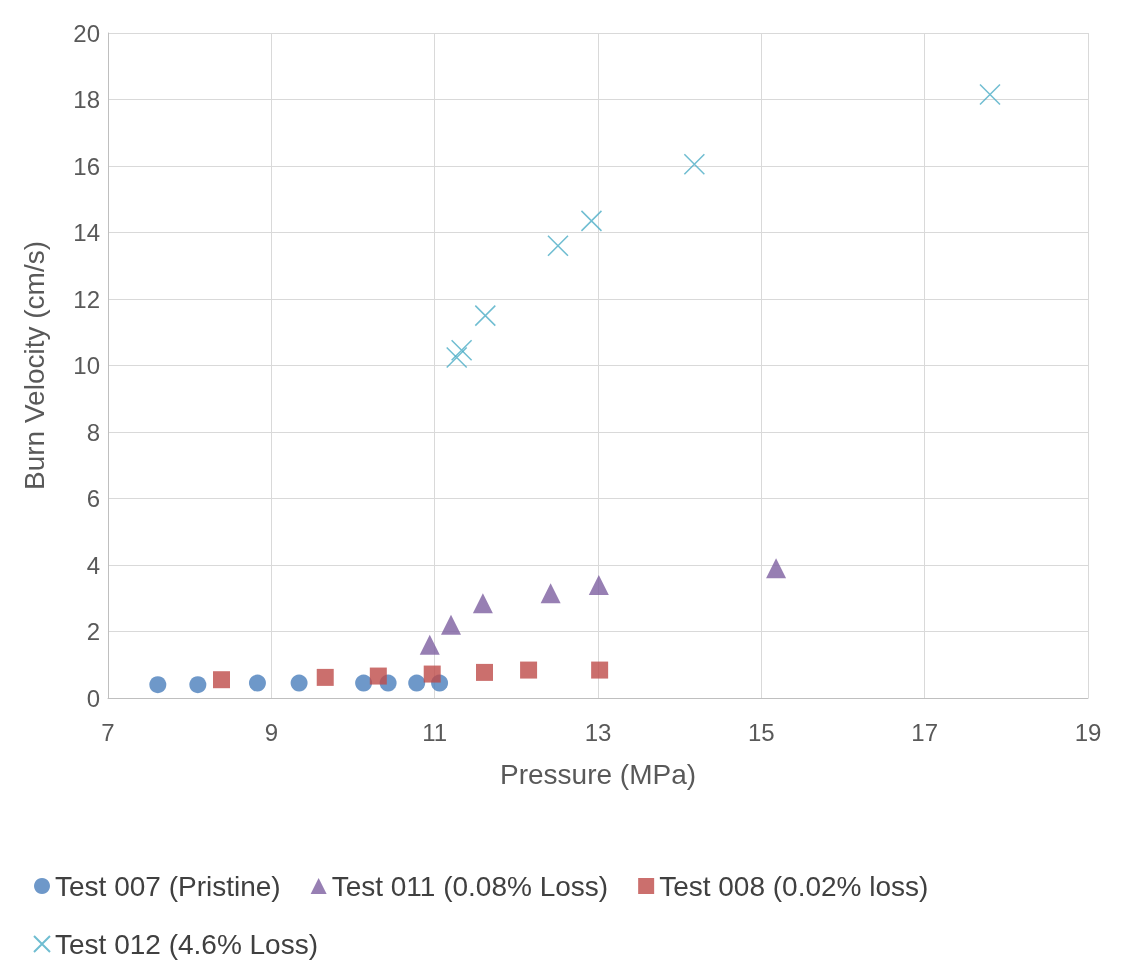 The height and width of the screenshot is (978, 1125). What do you see at coordinates (108, 732) in the screenshot?
I see `x-tick-label: 7` at bounding box center [108, 732].